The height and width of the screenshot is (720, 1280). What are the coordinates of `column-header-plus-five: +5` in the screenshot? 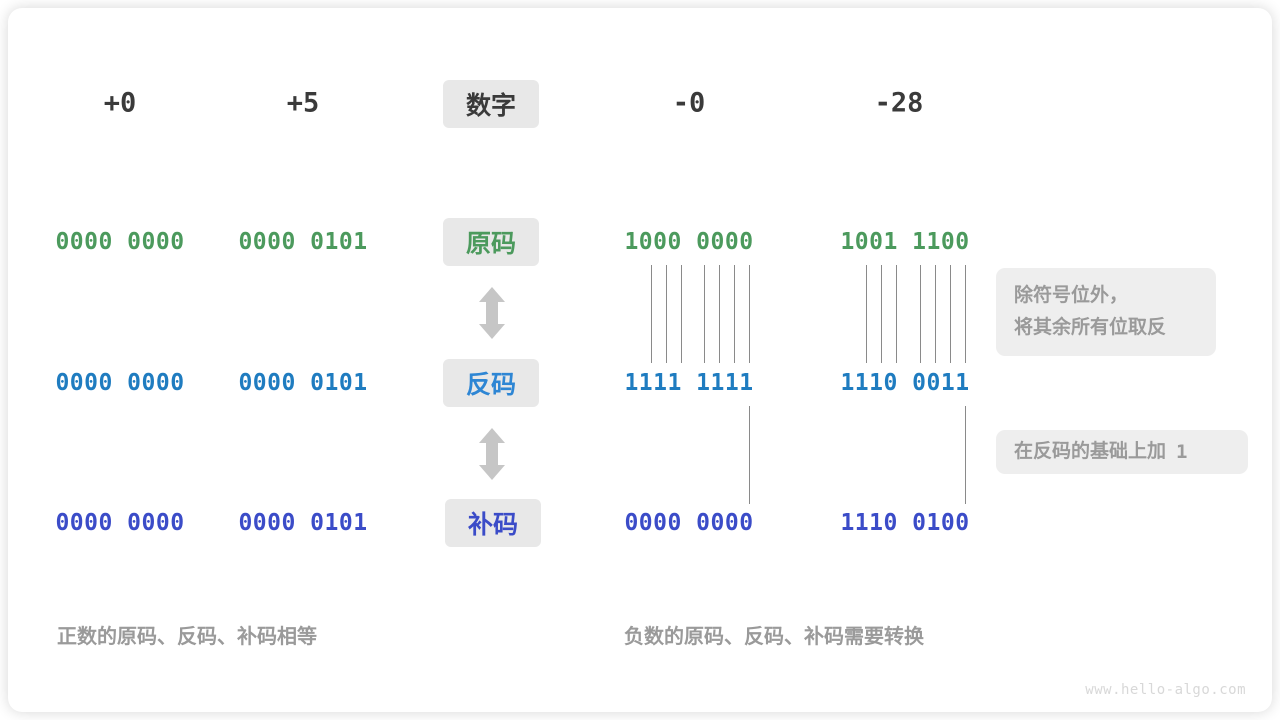 It's located at (303, 103).